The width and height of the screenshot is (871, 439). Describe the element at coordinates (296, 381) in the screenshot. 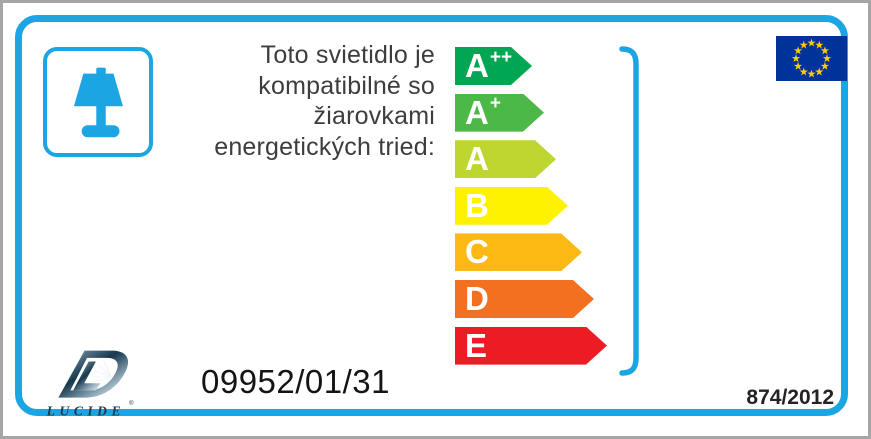

I see `product-number: 09952/01/31` at that location.